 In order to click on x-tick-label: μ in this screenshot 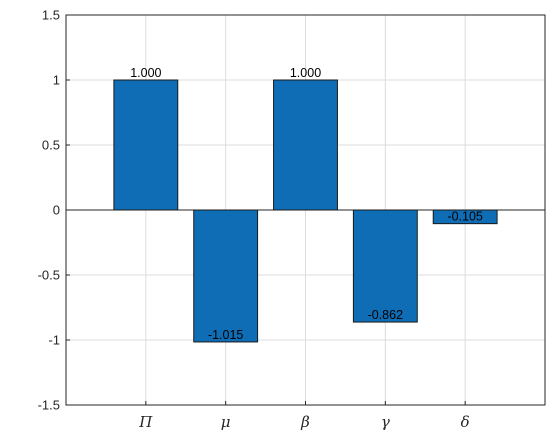, I will do `click(226, 422)`.